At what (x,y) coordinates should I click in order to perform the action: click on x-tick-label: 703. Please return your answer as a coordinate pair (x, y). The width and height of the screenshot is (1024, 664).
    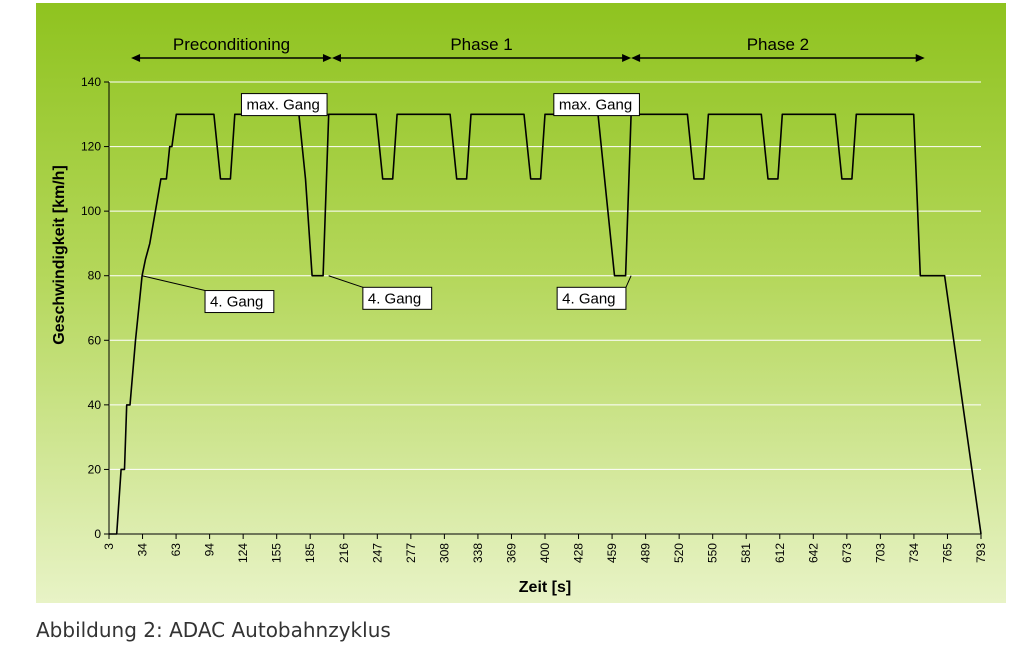
    Looking at the image, I should click on (880, 553).